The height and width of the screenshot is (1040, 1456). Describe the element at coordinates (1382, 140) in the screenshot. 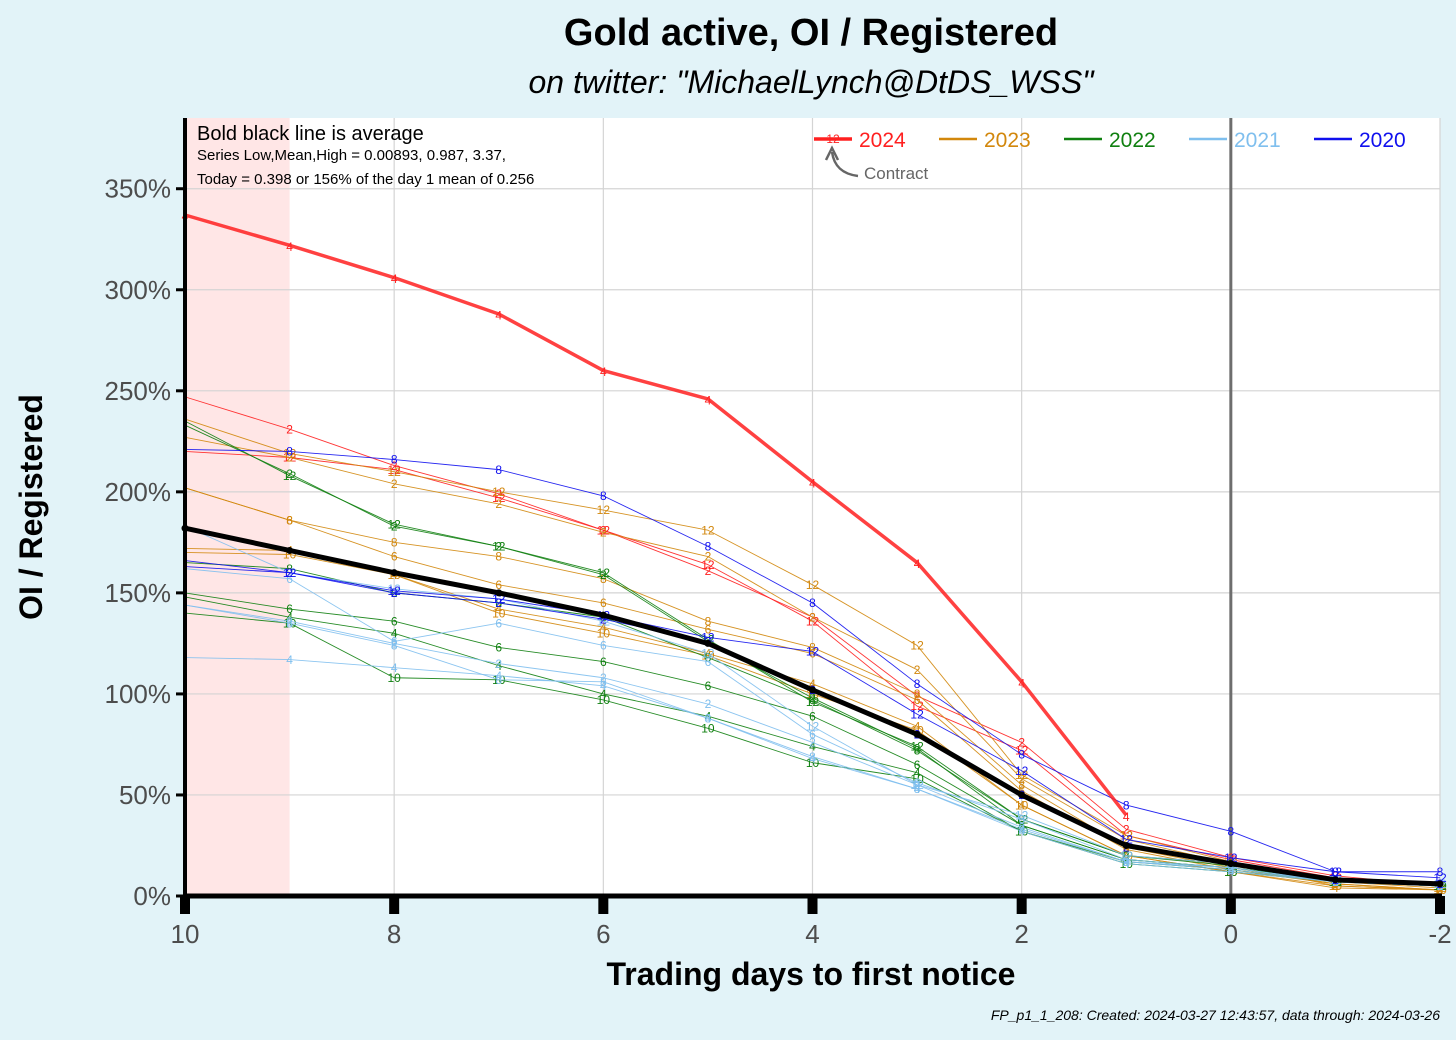

I see `legend-label-2020: 2020` at that location.